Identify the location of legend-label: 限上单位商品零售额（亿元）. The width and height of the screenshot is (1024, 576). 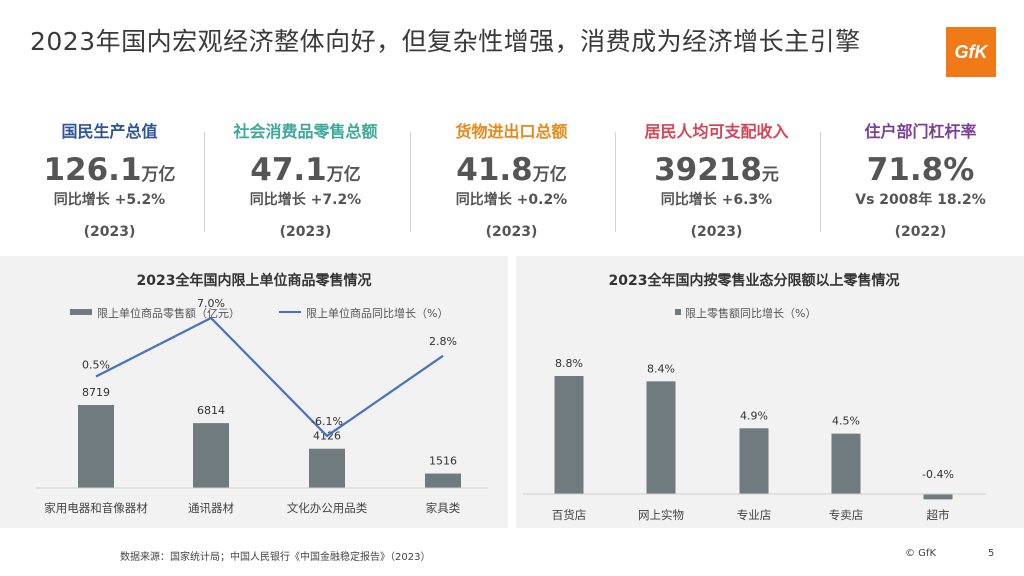
(168, 313).